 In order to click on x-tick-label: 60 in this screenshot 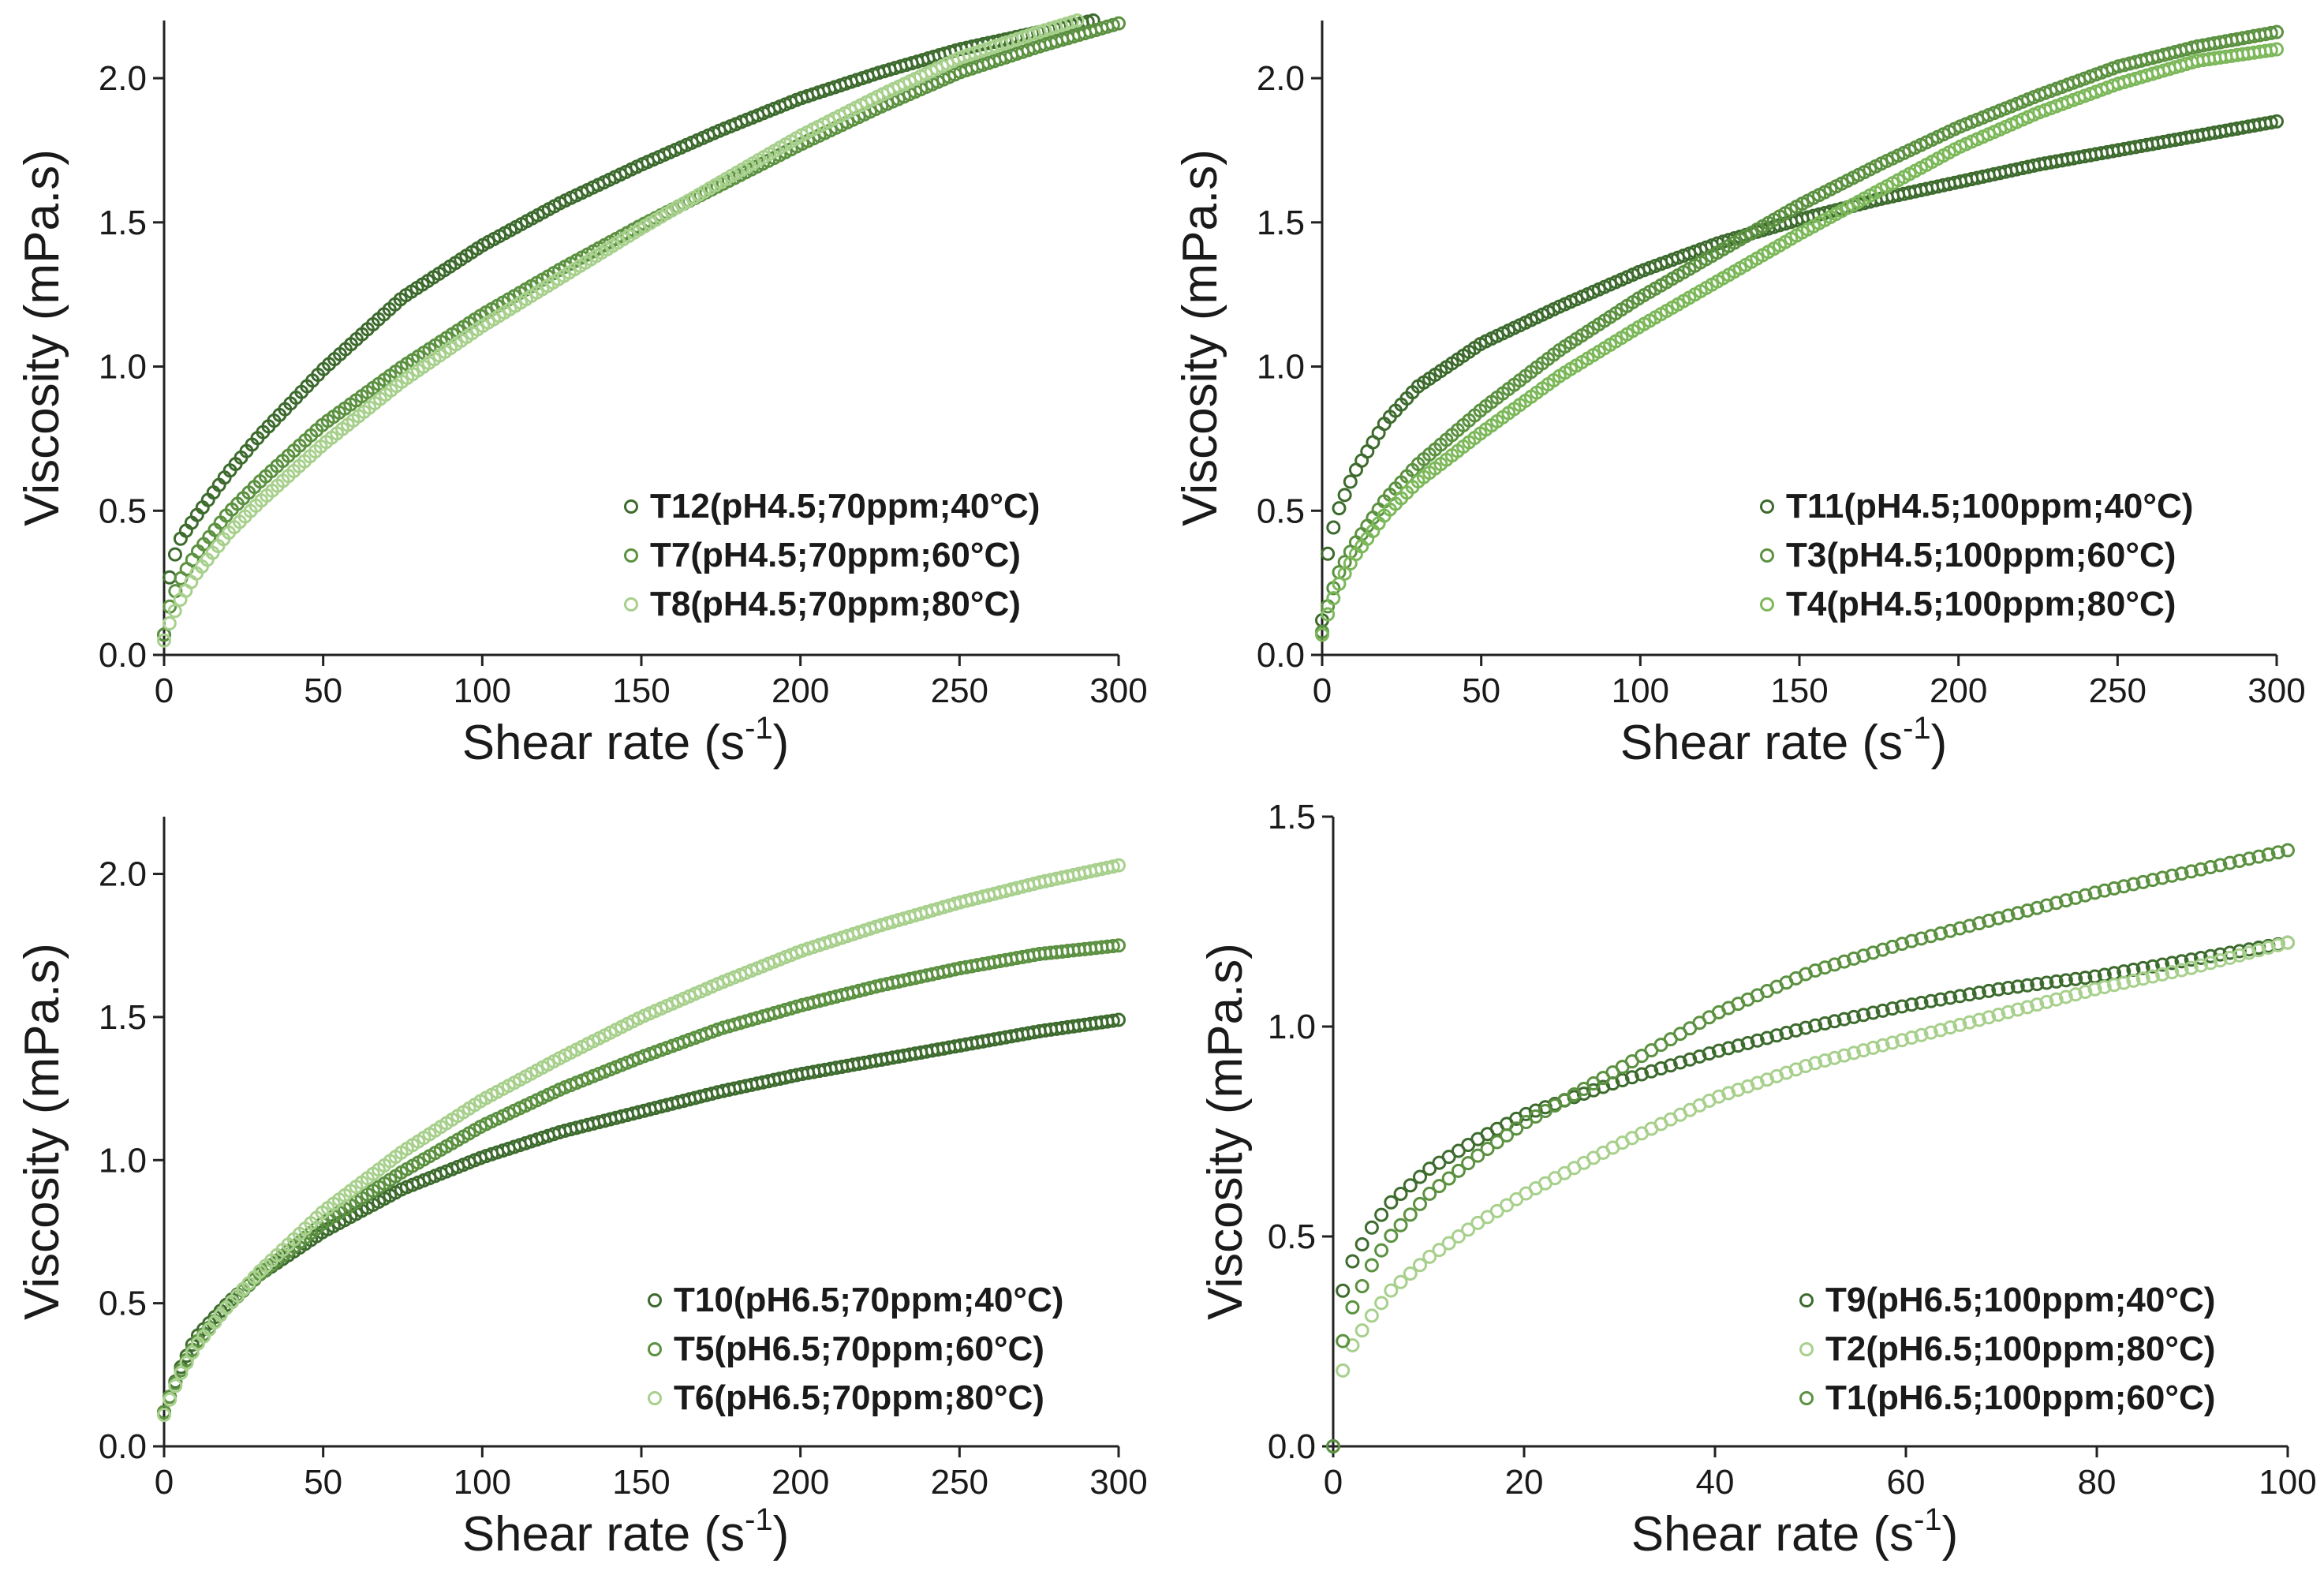, I will do `click(1906, 1482)`.